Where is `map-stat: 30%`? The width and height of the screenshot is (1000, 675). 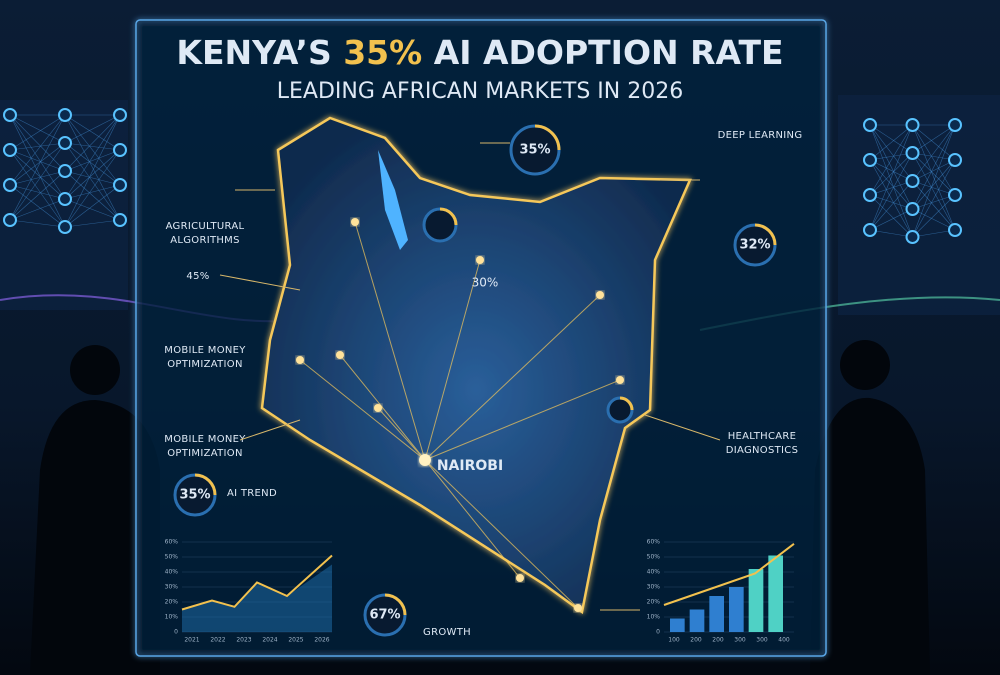
map-stat: 30% is located at coordinates (485, 283).